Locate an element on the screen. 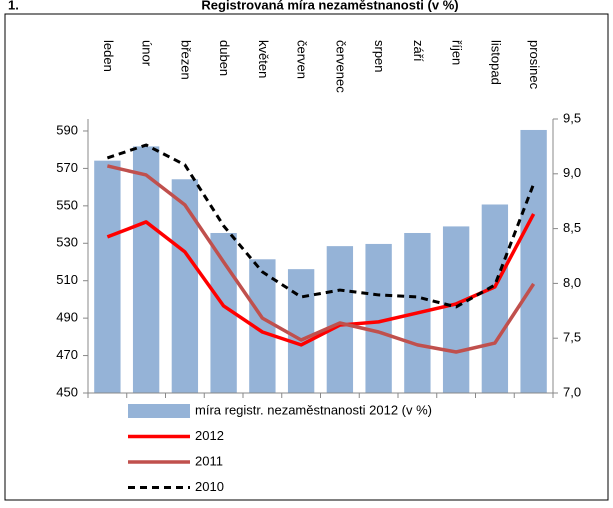  x-tick-label: březen is located at coordinates (185, 60).